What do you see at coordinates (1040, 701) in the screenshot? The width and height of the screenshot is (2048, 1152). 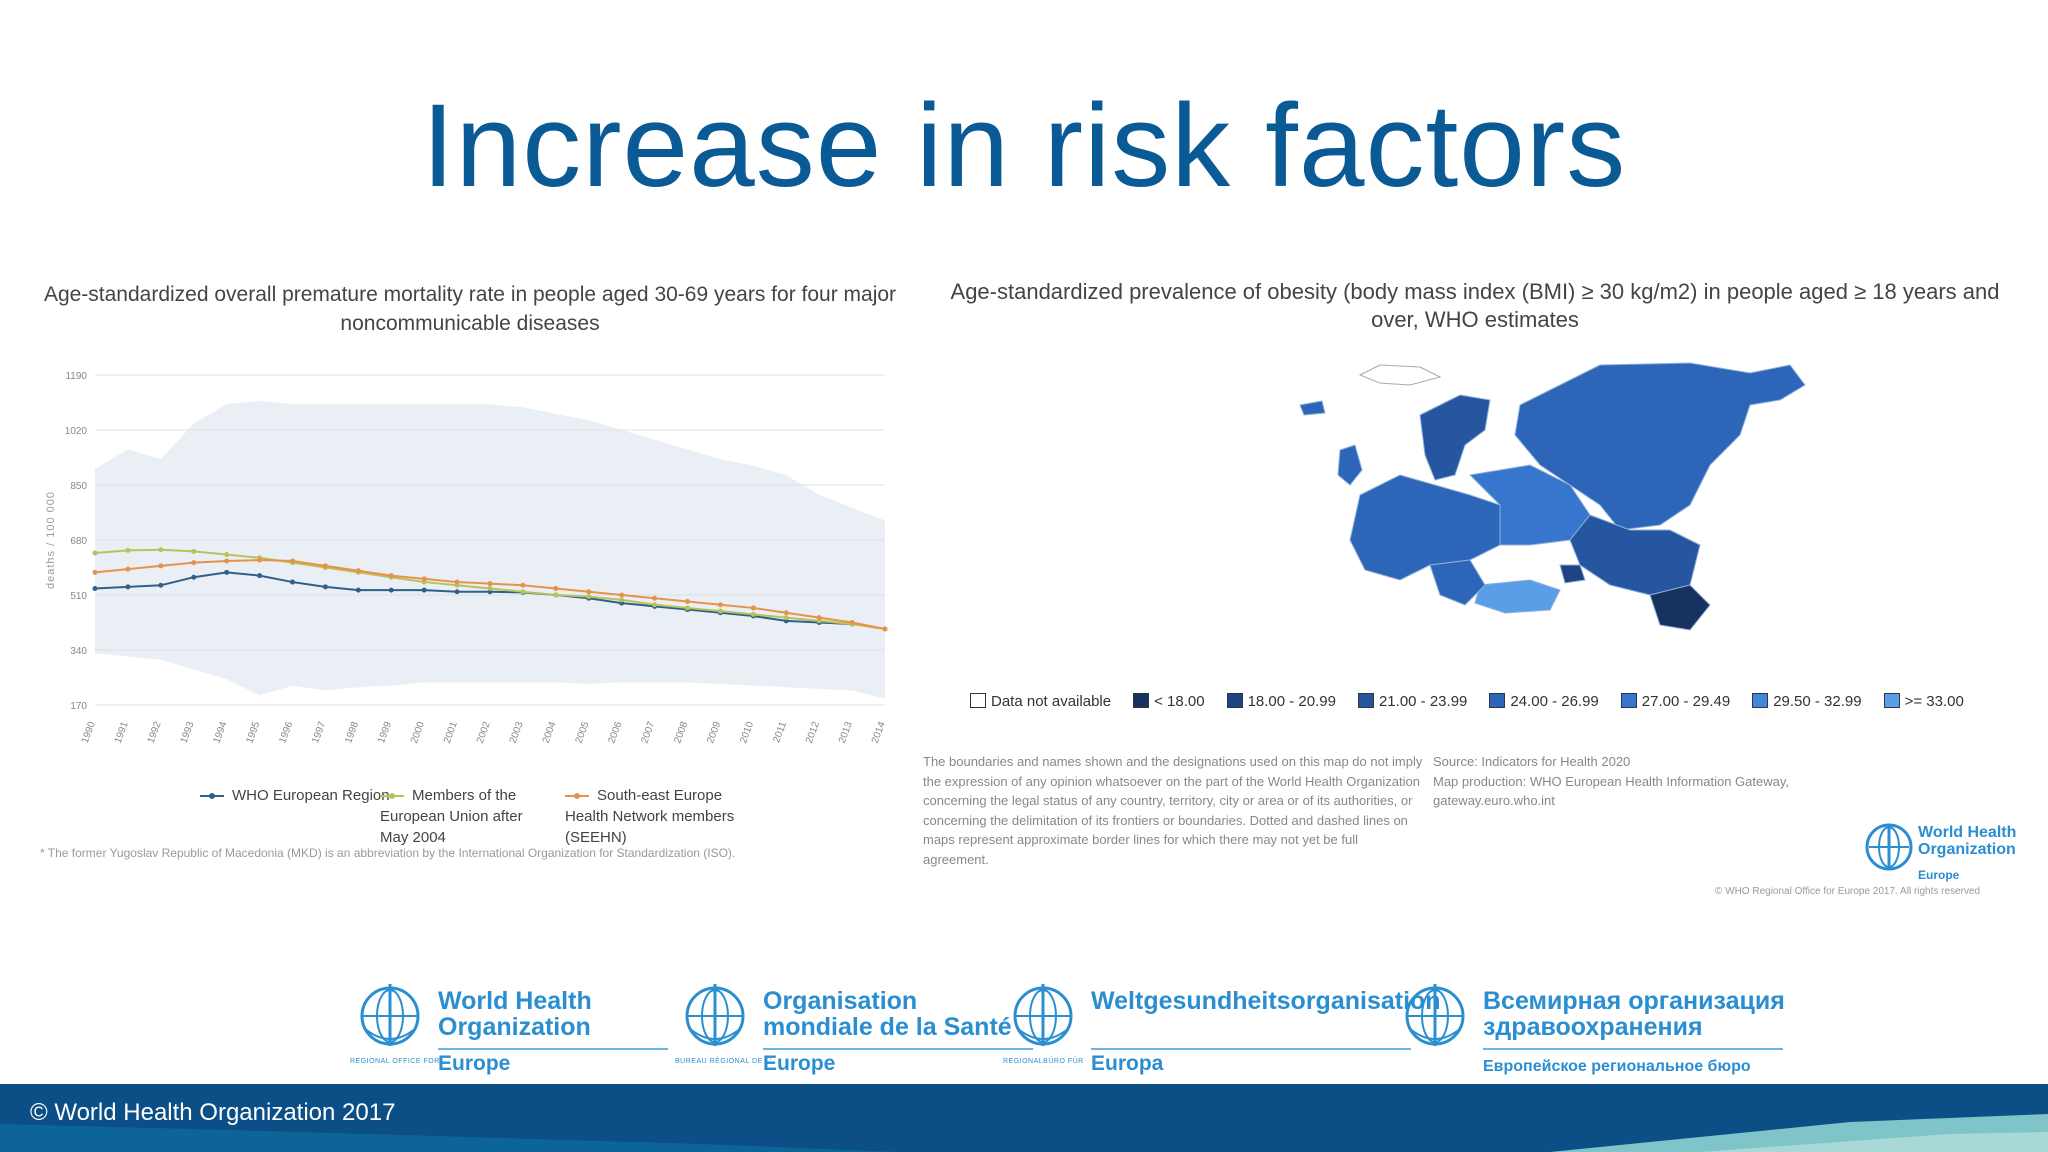 I see `map-legend-item: Data not available` at bounding box center [1040, 701].